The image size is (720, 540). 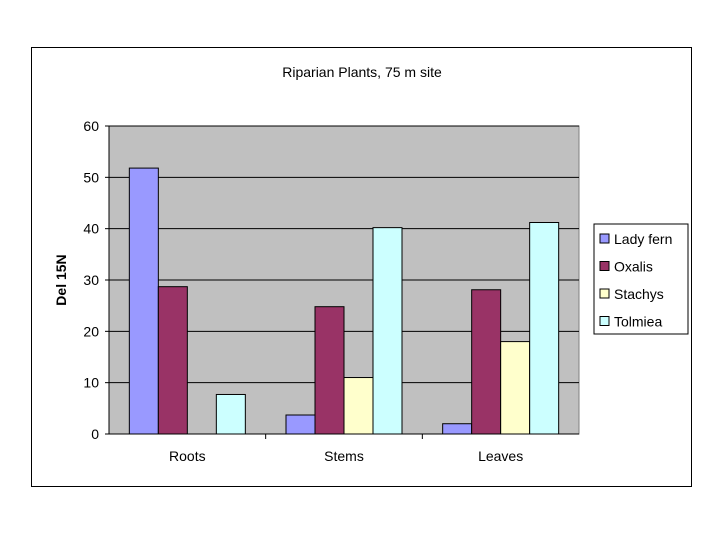 I want to click on legend, so click(x=641, y=279).